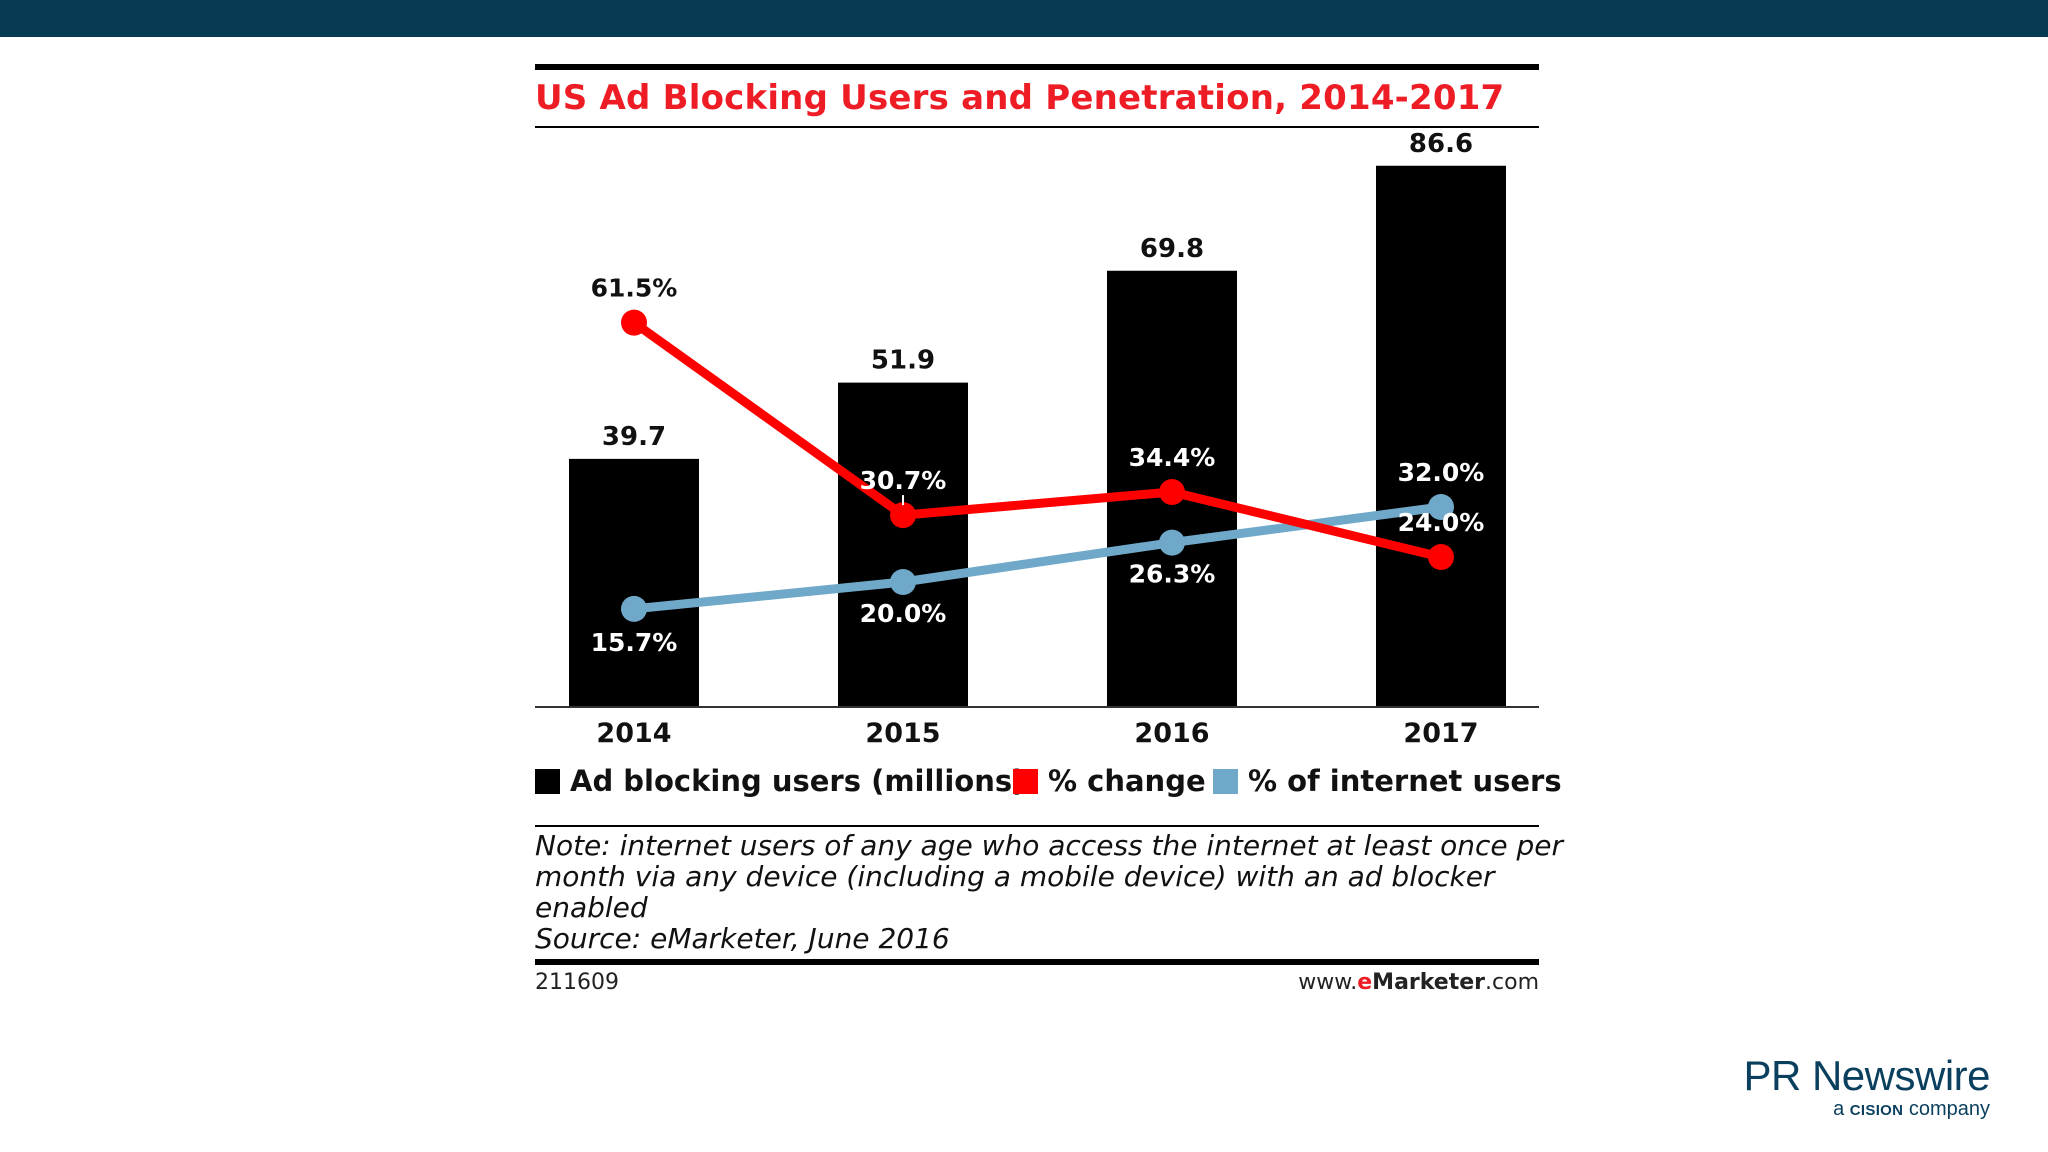  What do you see at coordinates (1441, 557) in the screenshot?
I see `pct-change-point-2017` at bounding box center [1441, 557].